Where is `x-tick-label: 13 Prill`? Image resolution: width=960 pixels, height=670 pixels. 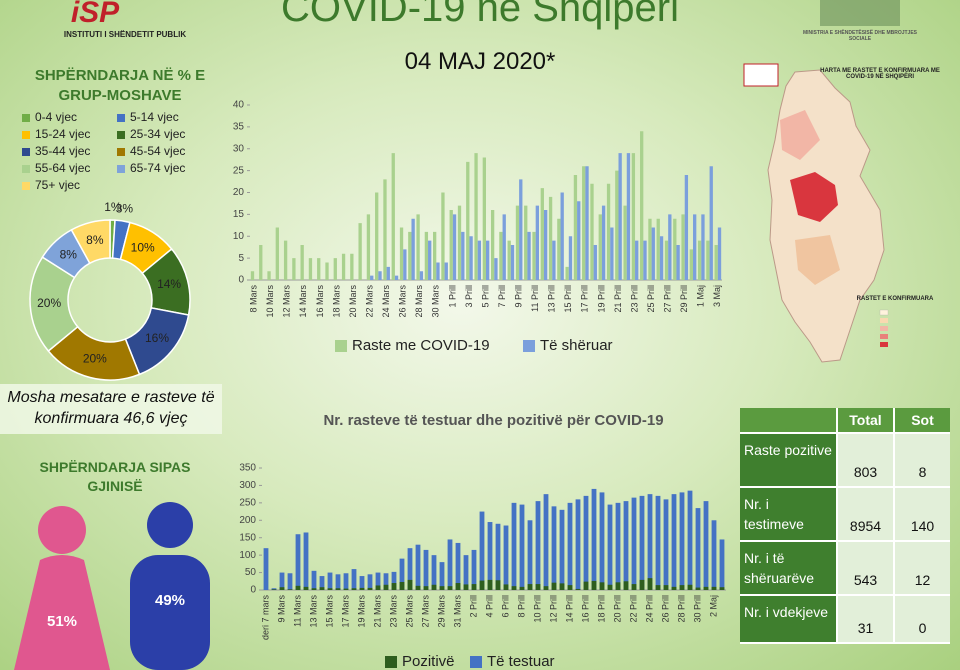 x-tick-label: 13 Prill is located at coordinates (552, 299).